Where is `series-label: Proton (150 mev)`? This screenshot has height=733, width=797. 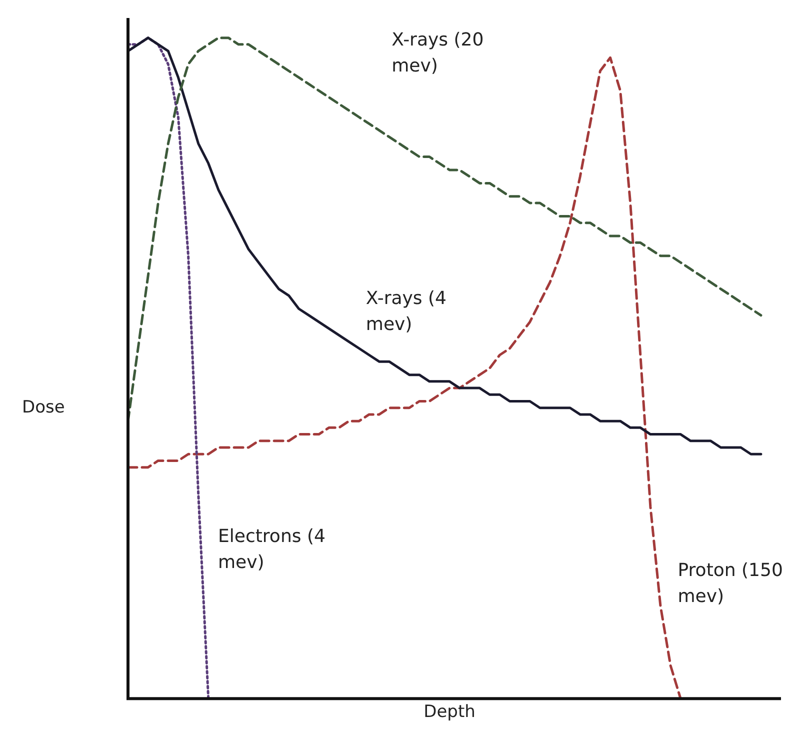 series-label: Proton (150 mev) is located at coordinates (730, 584).